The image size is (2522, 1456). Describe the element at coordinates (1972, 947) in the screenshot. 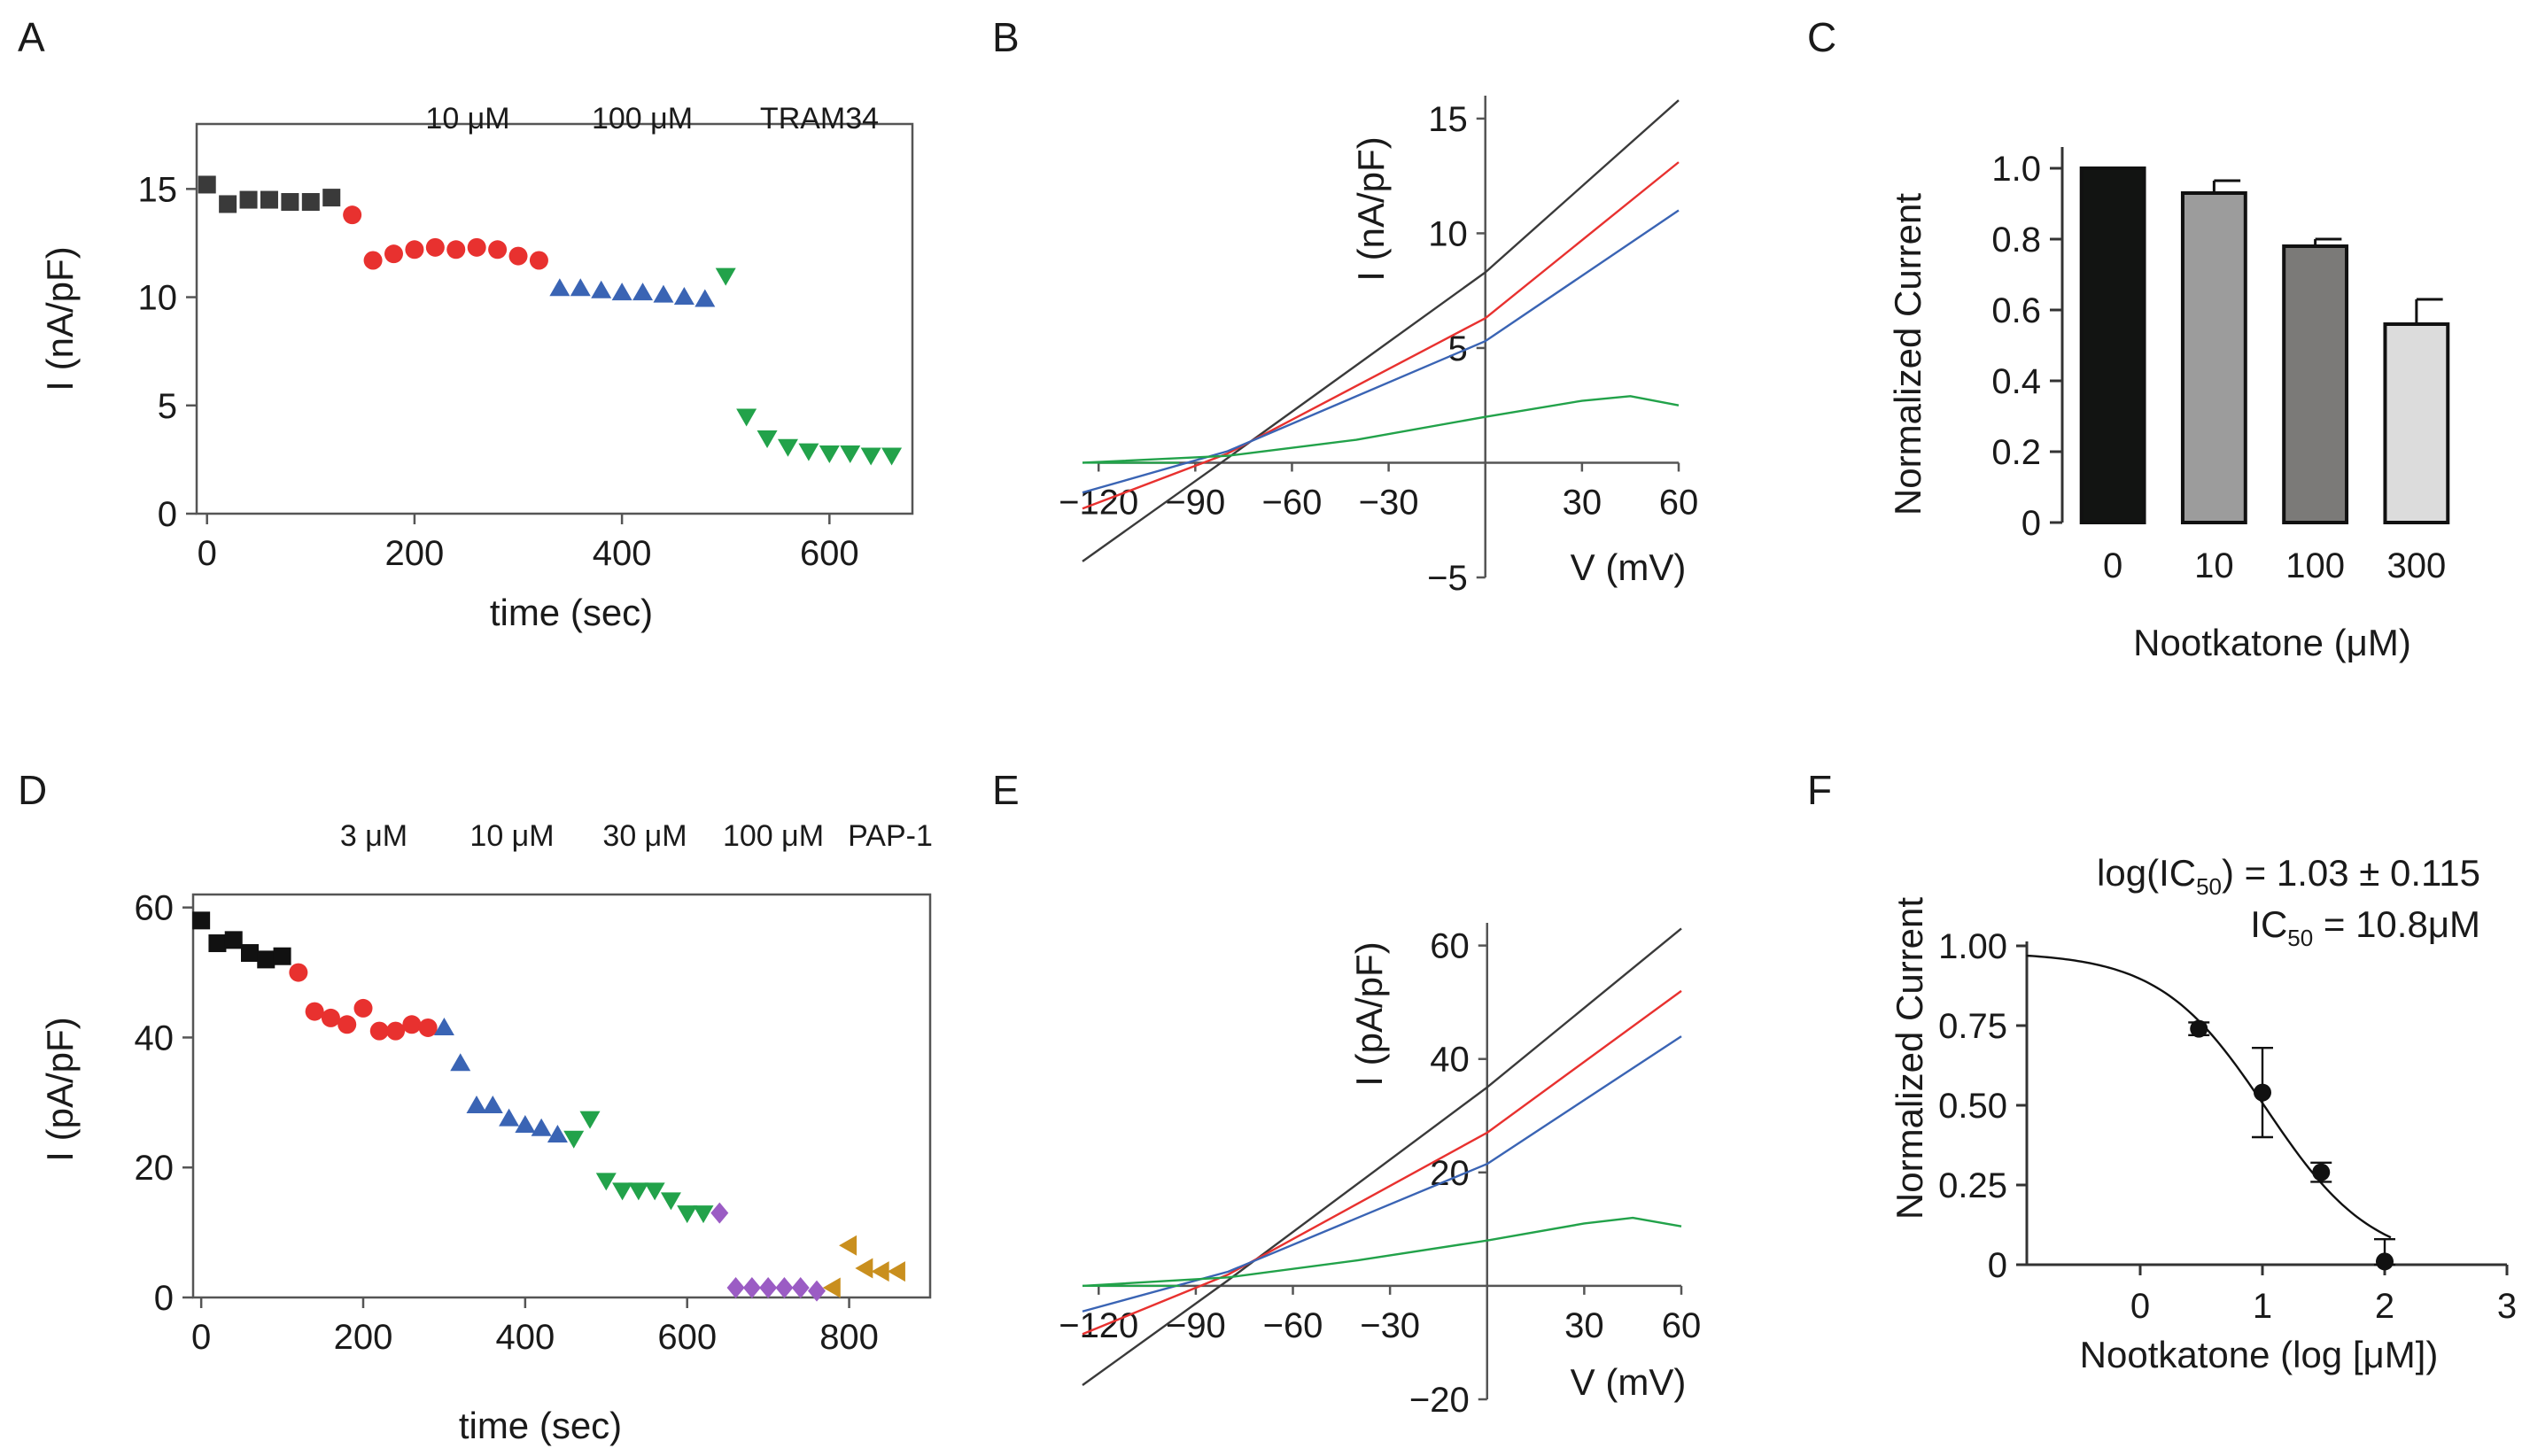

I see `y-tick-label: 1.00` at that location.